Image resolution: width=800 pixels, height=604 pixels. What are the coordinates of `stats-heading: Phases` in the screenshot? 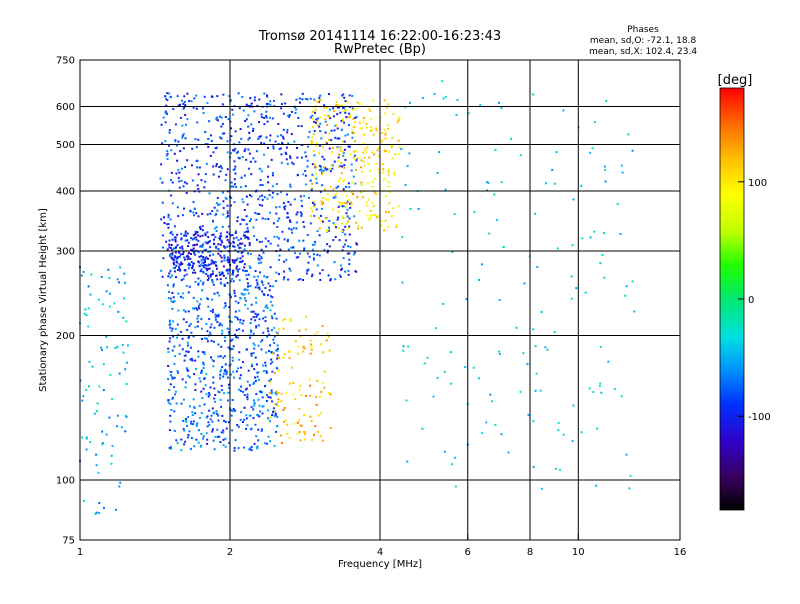 It's located at (643, 30).